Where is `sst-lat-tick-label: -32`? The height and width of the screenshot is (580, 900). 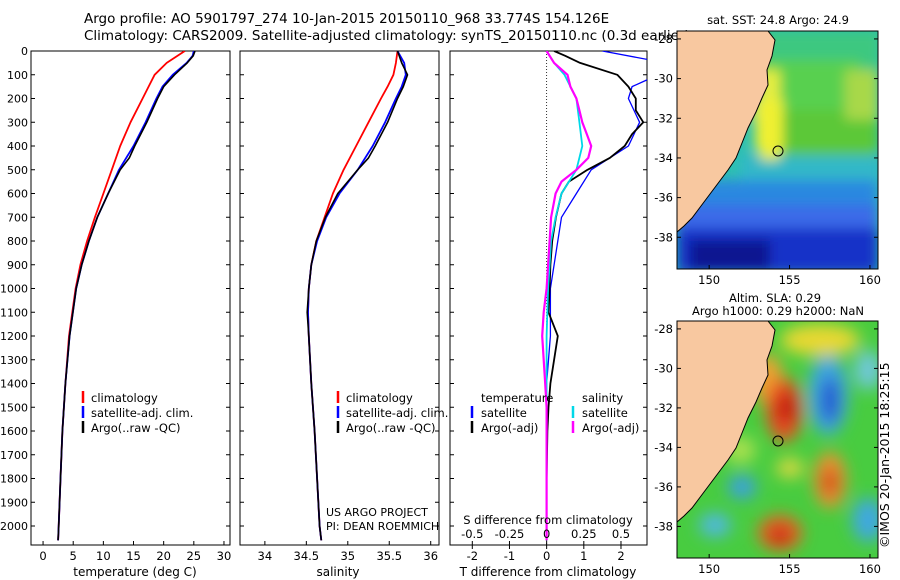
sst-lat-tick-label: -32 is located at coordinates (663, 118).